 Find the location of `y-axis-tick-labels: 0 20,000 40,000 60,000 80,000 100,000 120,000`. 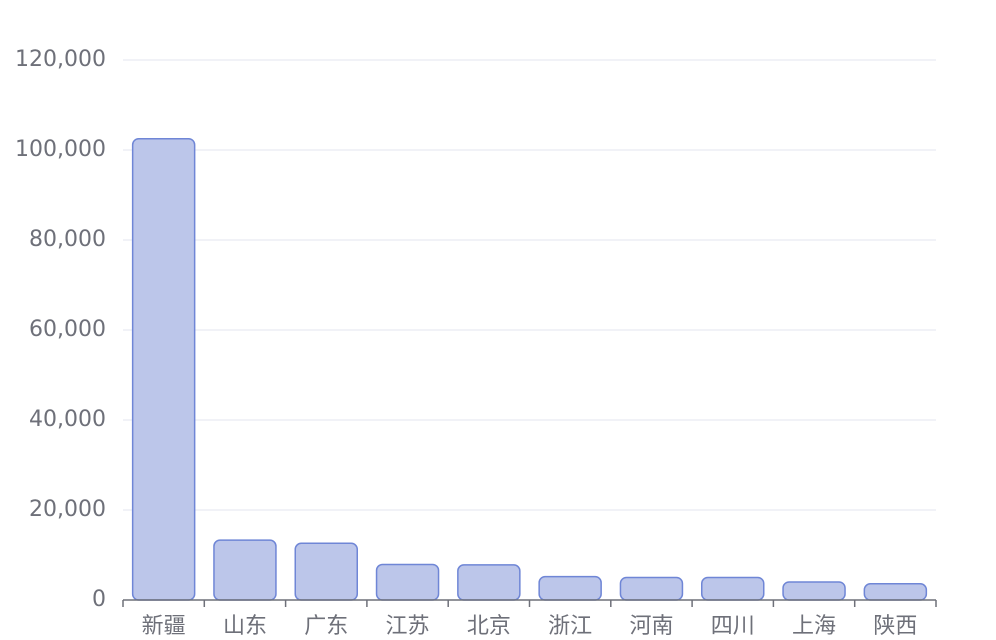

y-axis-tick-labels: 0 20,000 40,000 60,000 80,000 100,000 120,000 is located at coordinates (60, 329).